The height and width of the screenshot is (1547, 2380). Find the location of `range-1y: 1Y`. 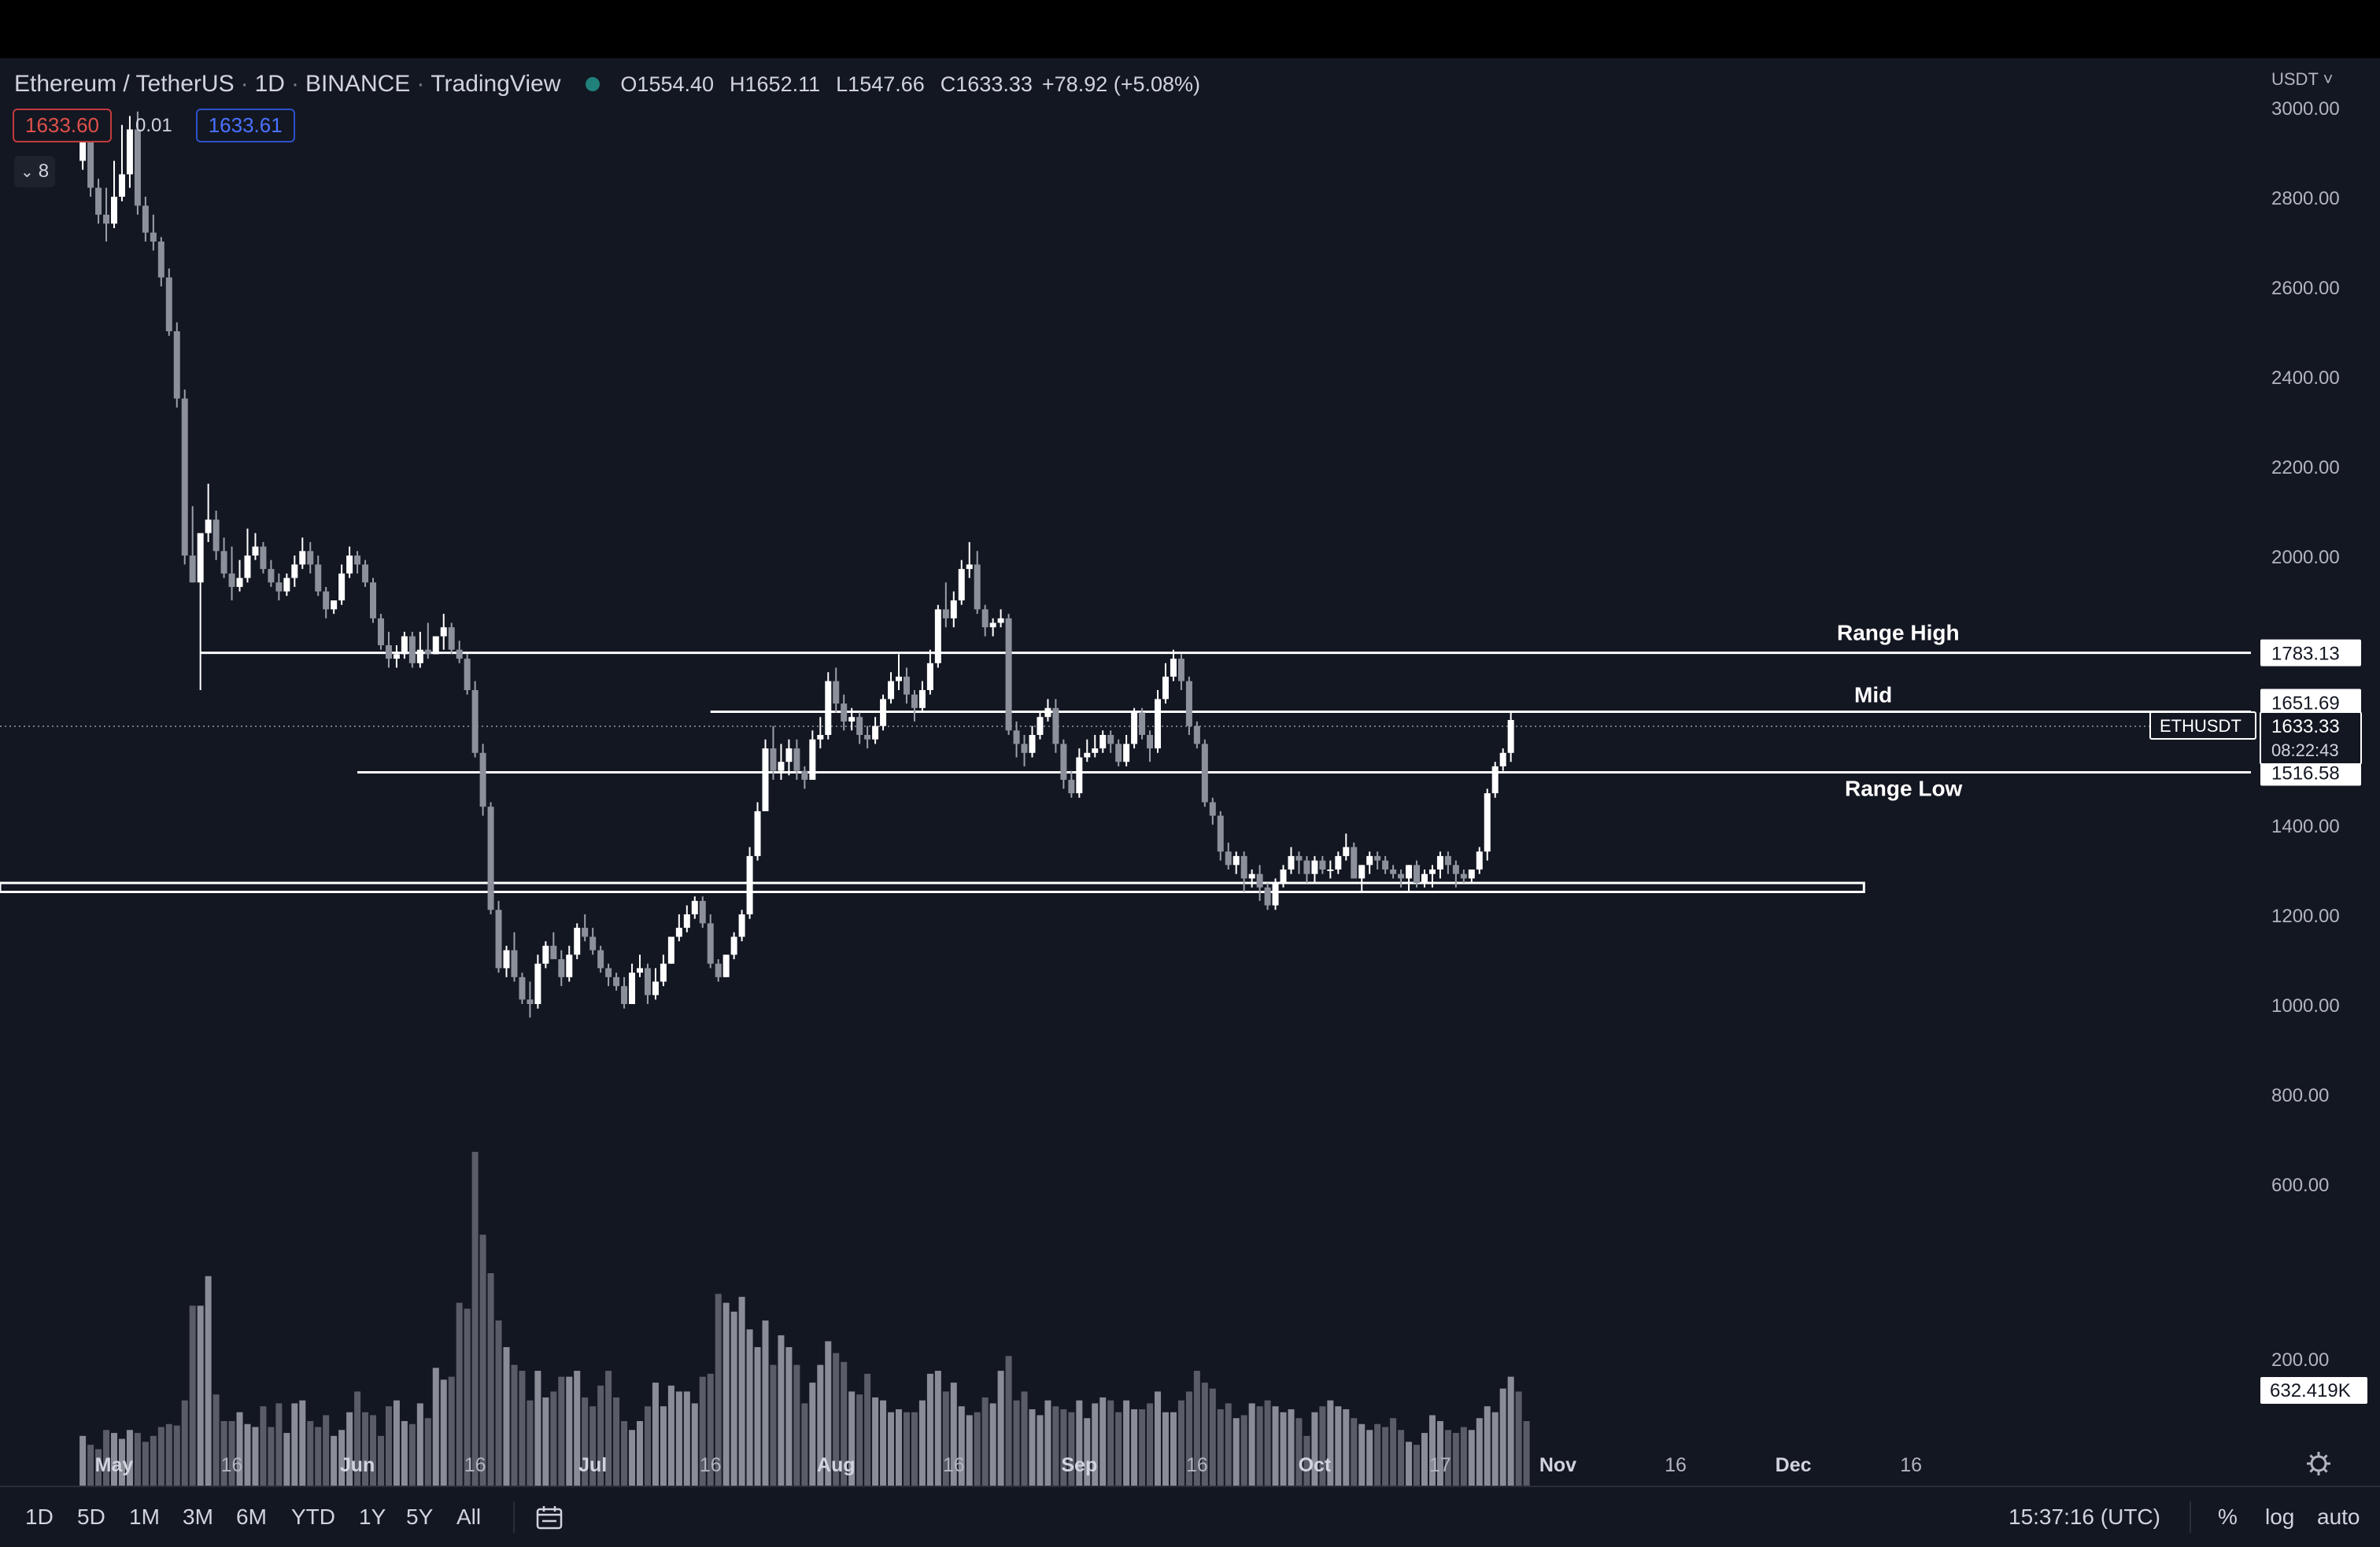

range-1y: 1Y is located at coordinates (372, 1517).